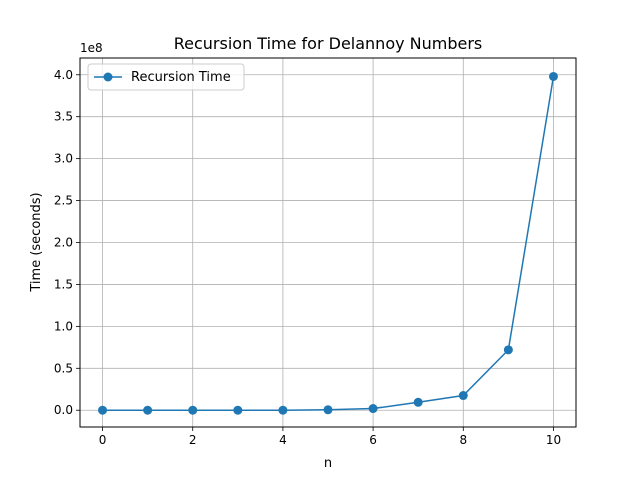 This screenshot has width=640, height=480. What do you see at coordinates (63, 75) in the screenshot?
I see `y-tick-label: 4.0` at bounding box center [63, 75].